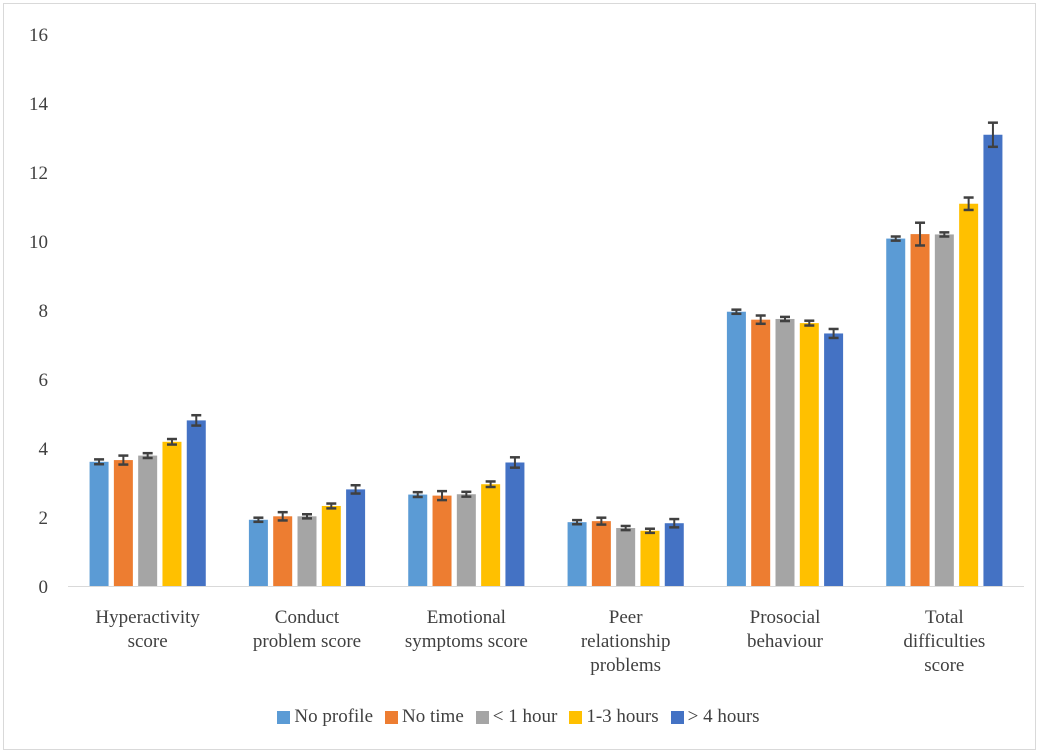 The image size is (1041, 755). What do you see at coordinates (307, 629) in the screenshot?
I see `category-label: Conduct problem score` at bounding box center [307, 629].